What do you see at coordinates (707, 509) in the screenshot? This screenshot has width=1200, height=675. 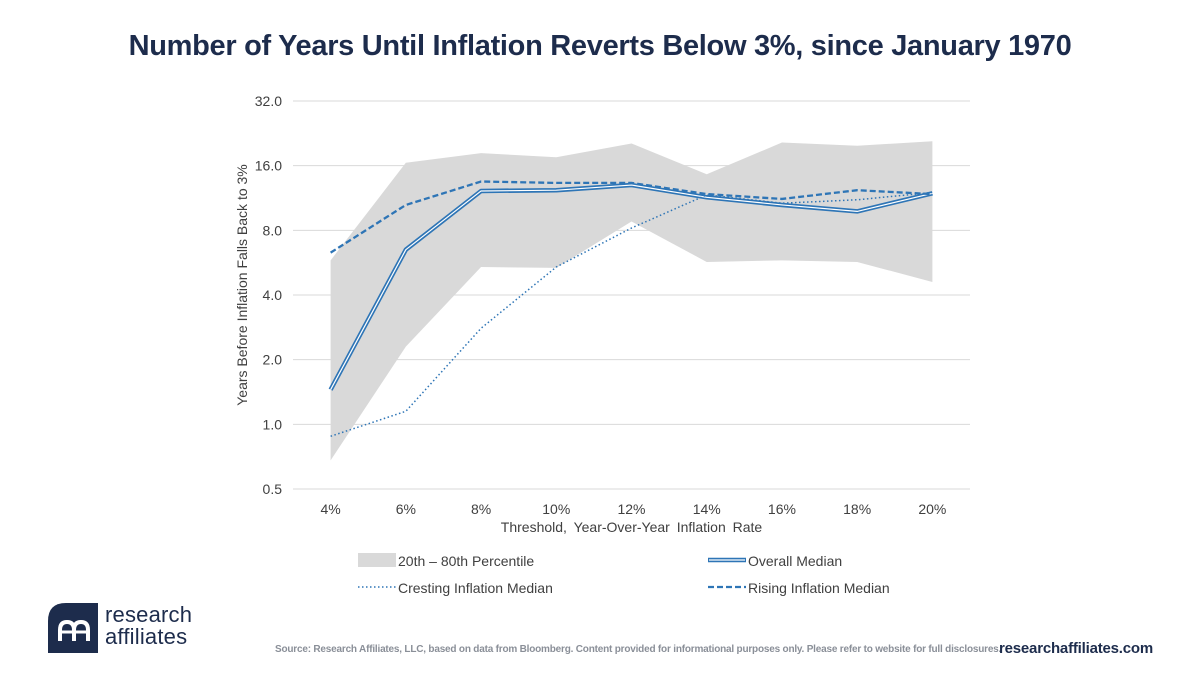 I see `x-tick-label: 14%` at bounding box center [707, 509].